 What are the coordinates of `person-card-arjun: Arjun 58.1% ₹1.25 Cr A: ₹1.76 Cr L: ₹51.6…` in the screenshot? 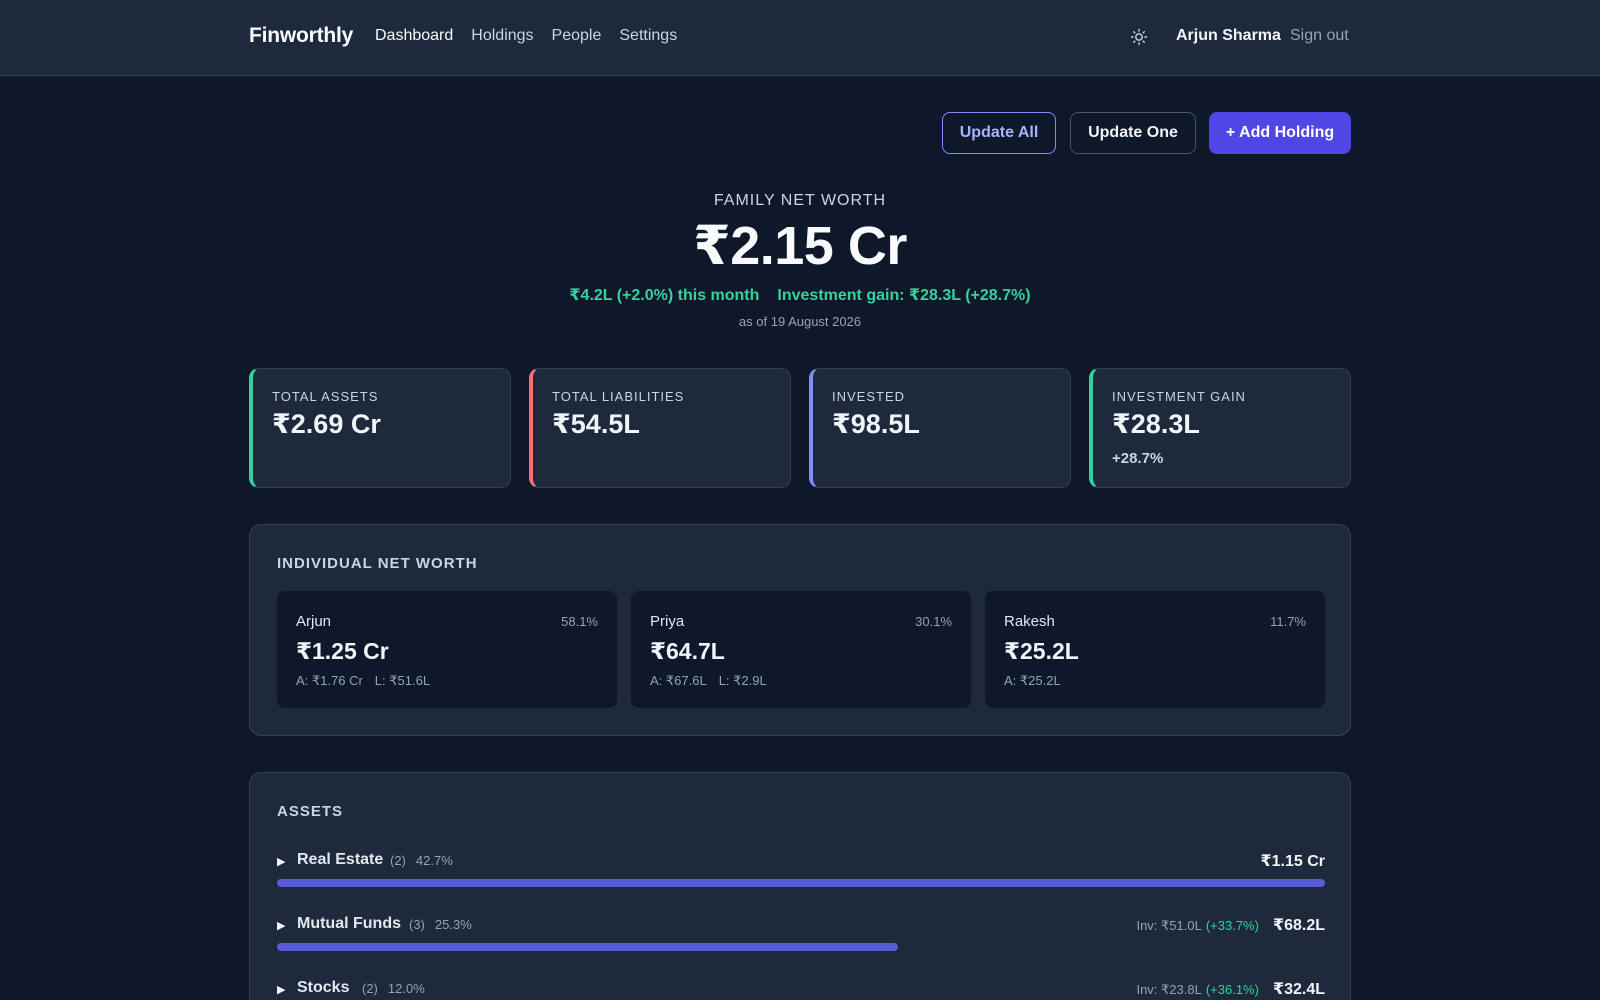 It's located at (447, 649).